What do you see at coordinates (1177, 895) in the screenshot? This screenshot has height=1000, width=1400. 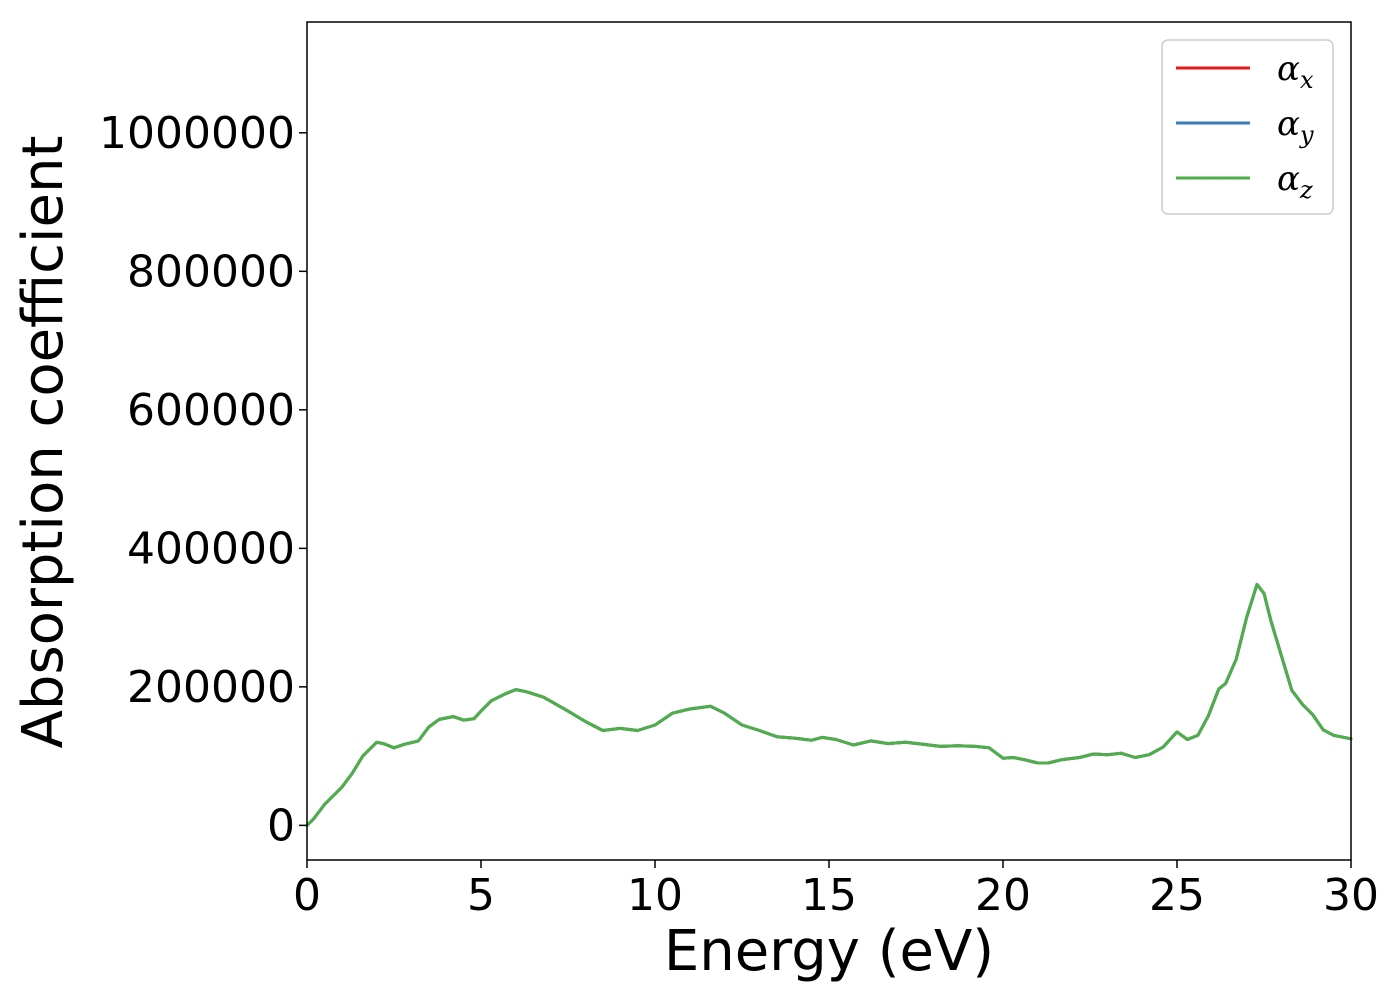 I see `x-tick-label: 25` at bounding box center [1177, 895].